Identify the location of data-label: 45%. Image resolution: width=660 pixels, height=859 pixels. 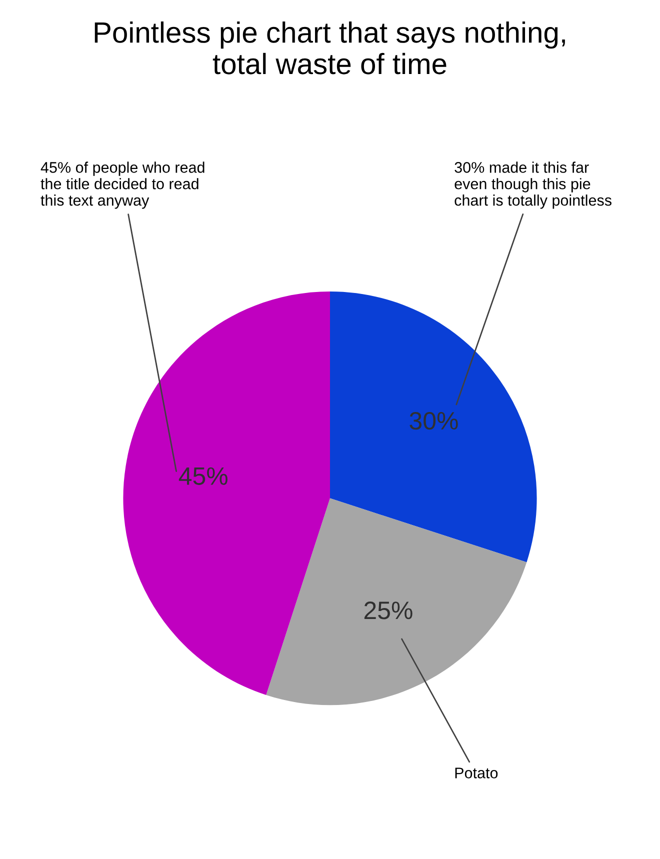
(203, 476).